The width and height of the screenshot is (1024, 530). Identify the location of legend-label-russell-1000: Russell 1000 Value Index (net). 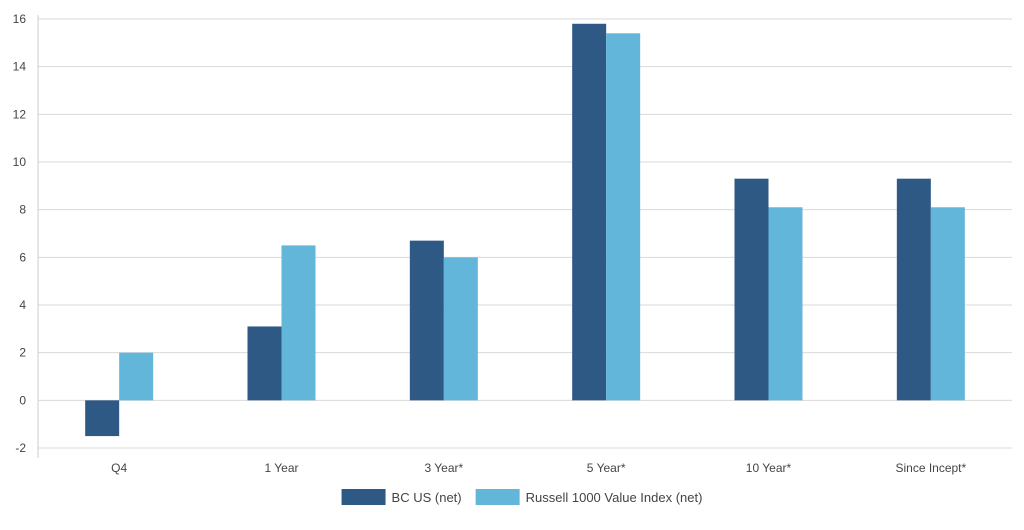
(614, 497).